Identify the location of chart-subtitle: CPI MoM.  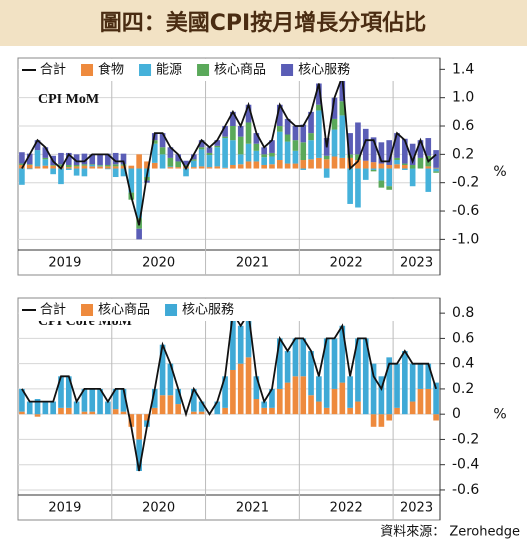
(68, 99).